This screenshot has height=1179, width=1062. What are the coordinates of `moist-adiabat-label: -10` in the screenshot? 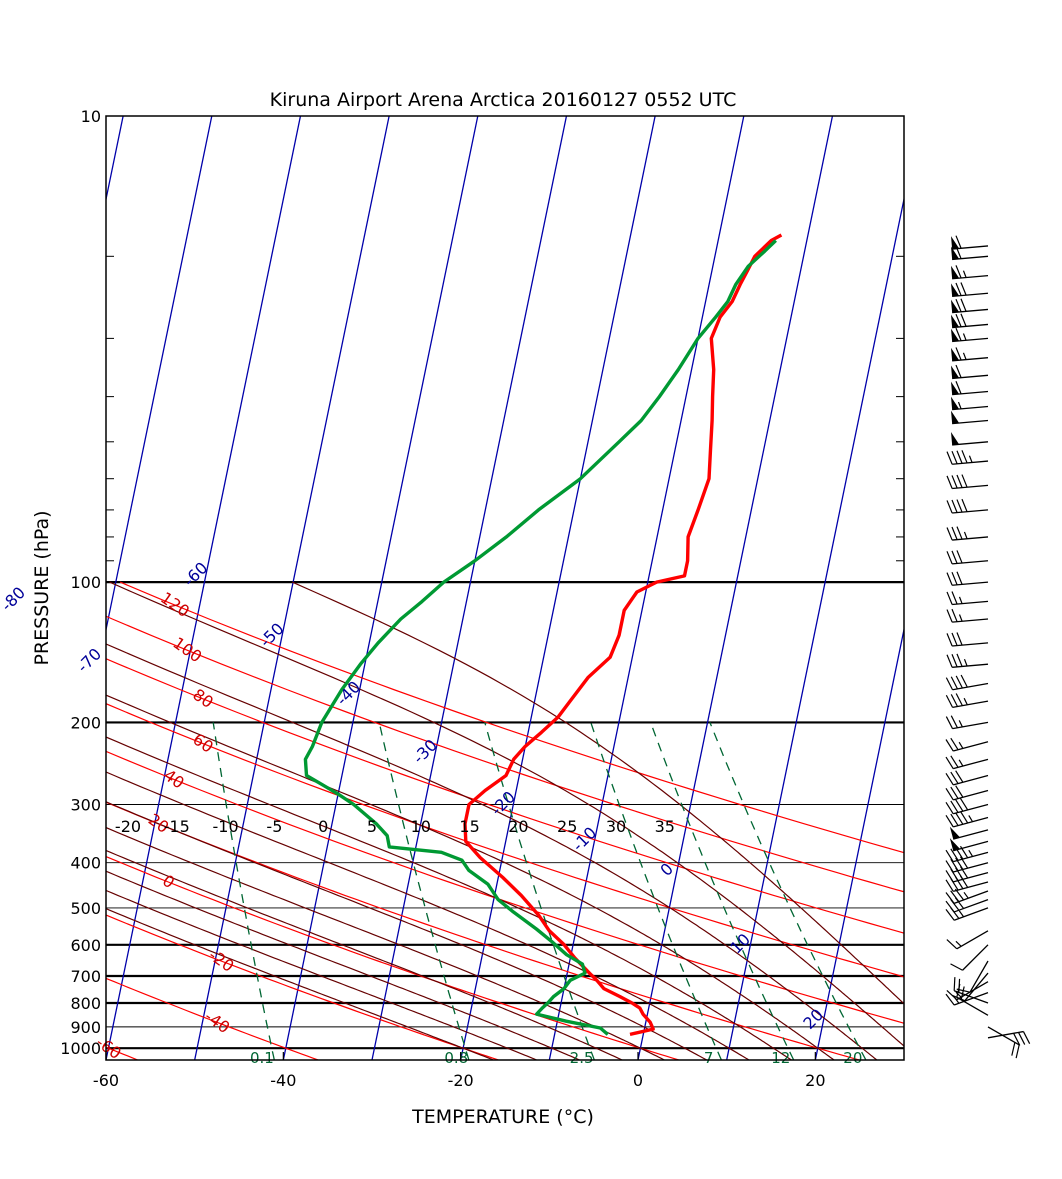 It's located at (226, 826).